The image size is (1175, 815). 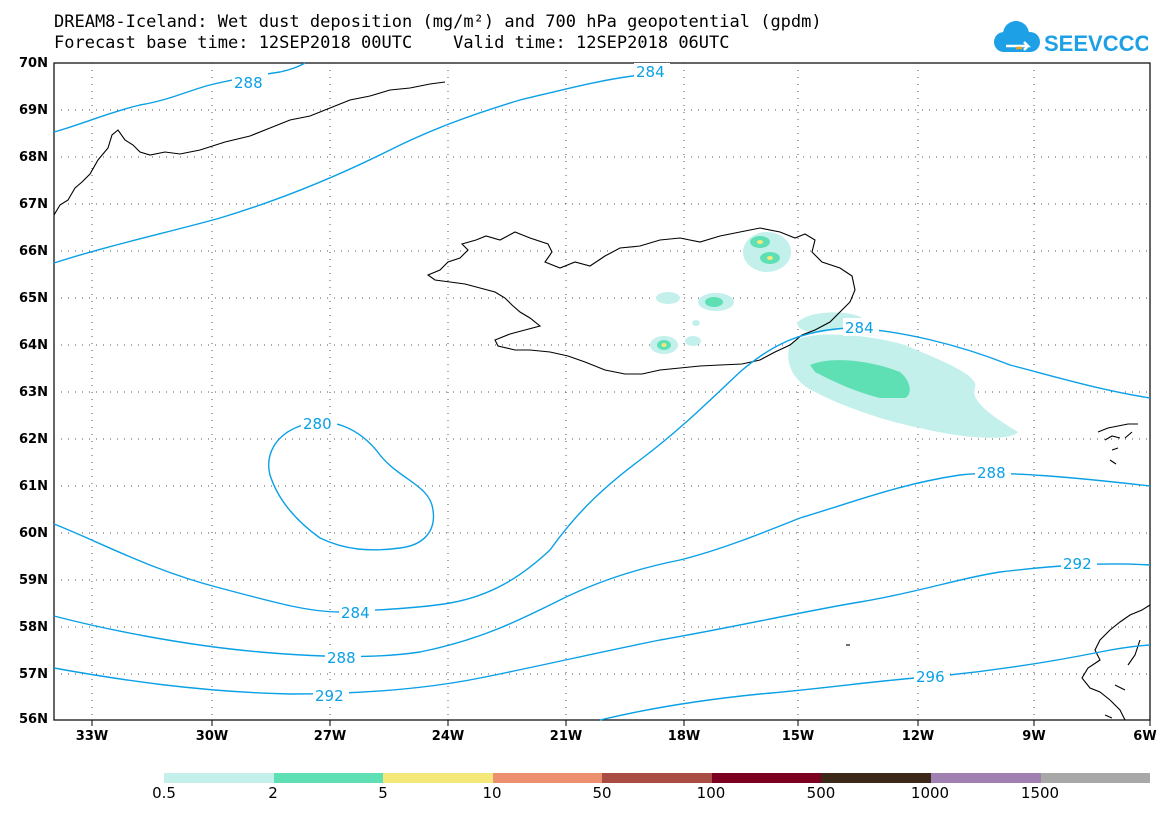 What do you see at coordinates (33, 439) in the screenshot?
I see `lat-label: 62N` at bounding box center [33, 439].